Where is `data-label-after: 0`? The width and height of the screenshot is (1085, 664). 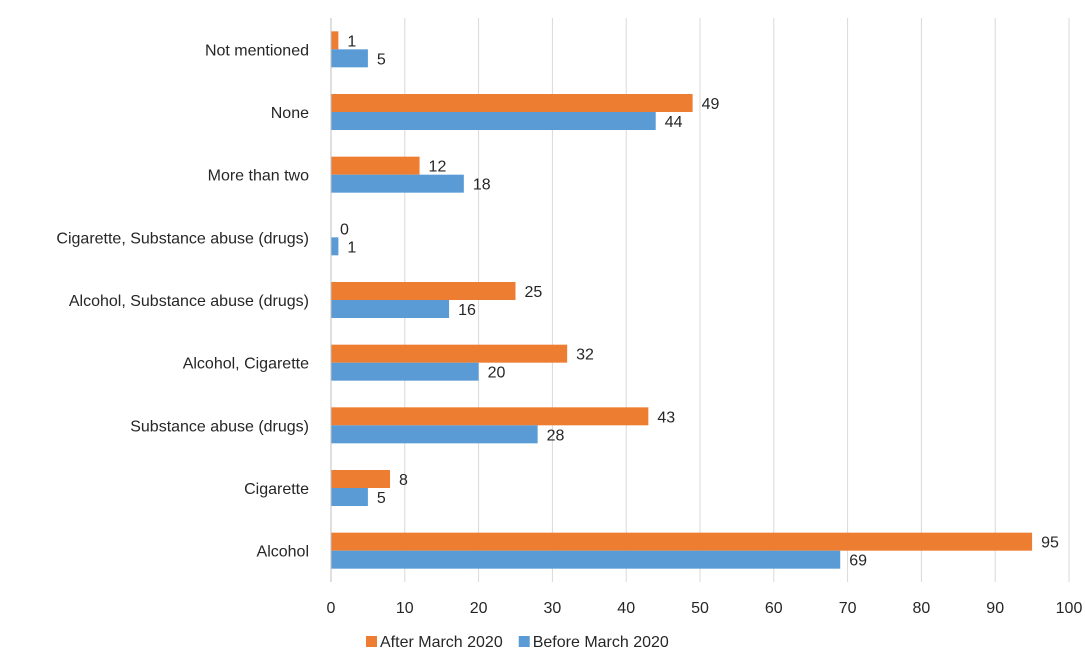
data-label-after: 0 is located at coordinates (344, 229).